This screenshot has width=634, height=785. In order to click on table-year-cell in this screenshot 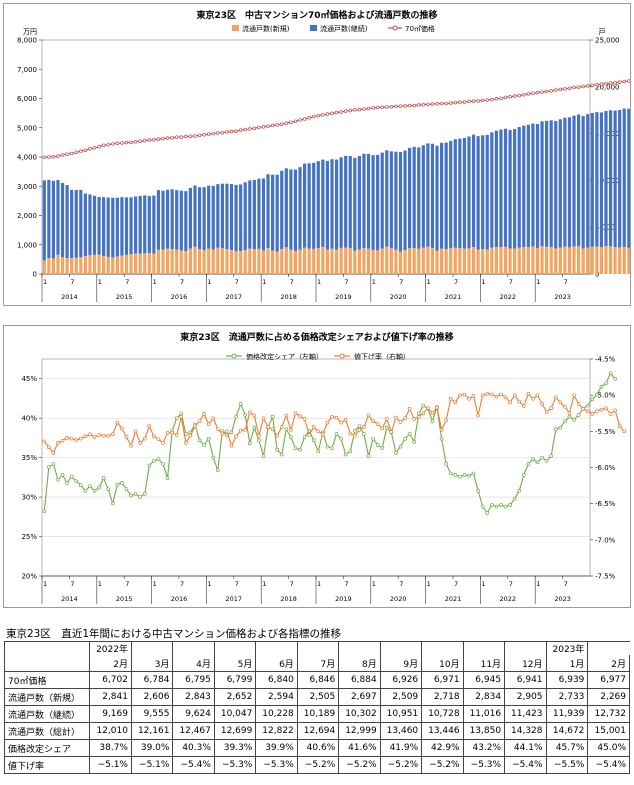, I will do `click(151, 648)`.